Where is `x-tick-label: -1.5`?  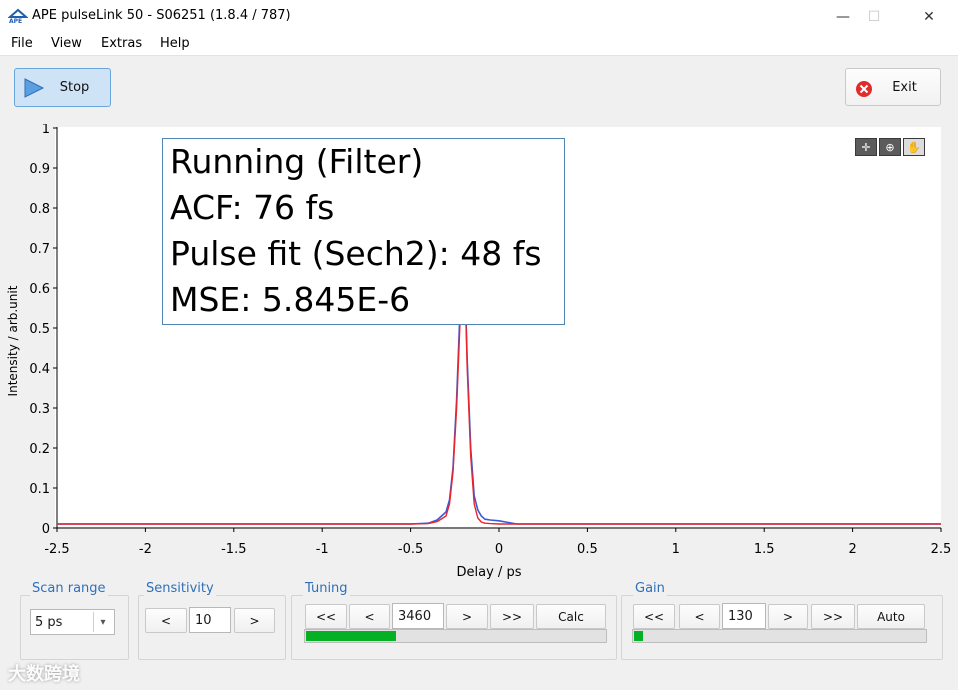 x-tick-label: -1.5 is located at coordinates (233, 549).